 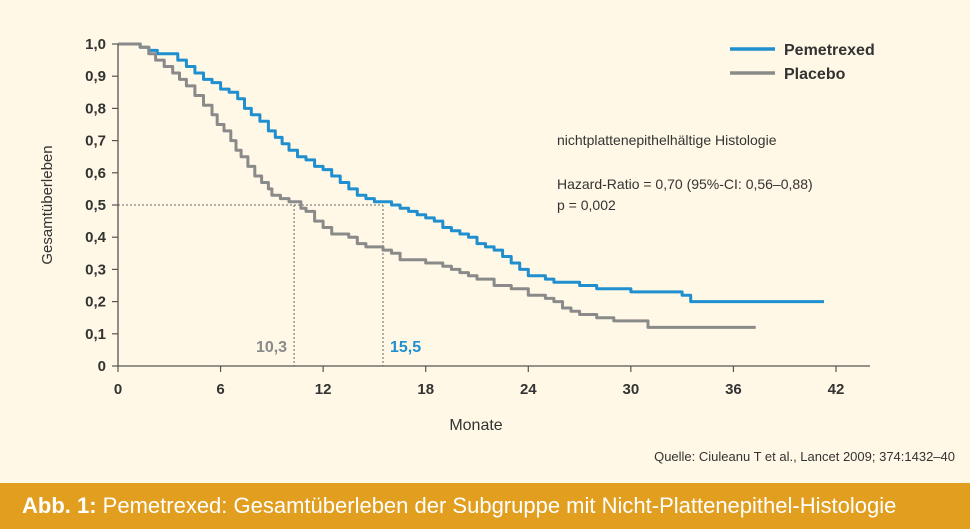 What do you see at coordinates (425, 389) in the screenshot?
I see `x-tick-label: 18` at bounding box center [425, 389].